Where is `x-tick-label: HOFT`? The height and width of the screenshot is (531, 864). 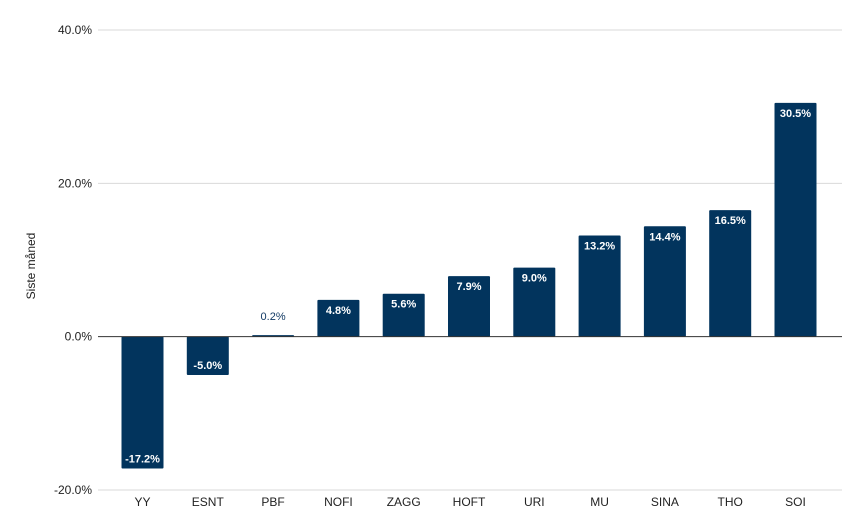
x-tick-label: HOFT is located at coordinates (469, 502).